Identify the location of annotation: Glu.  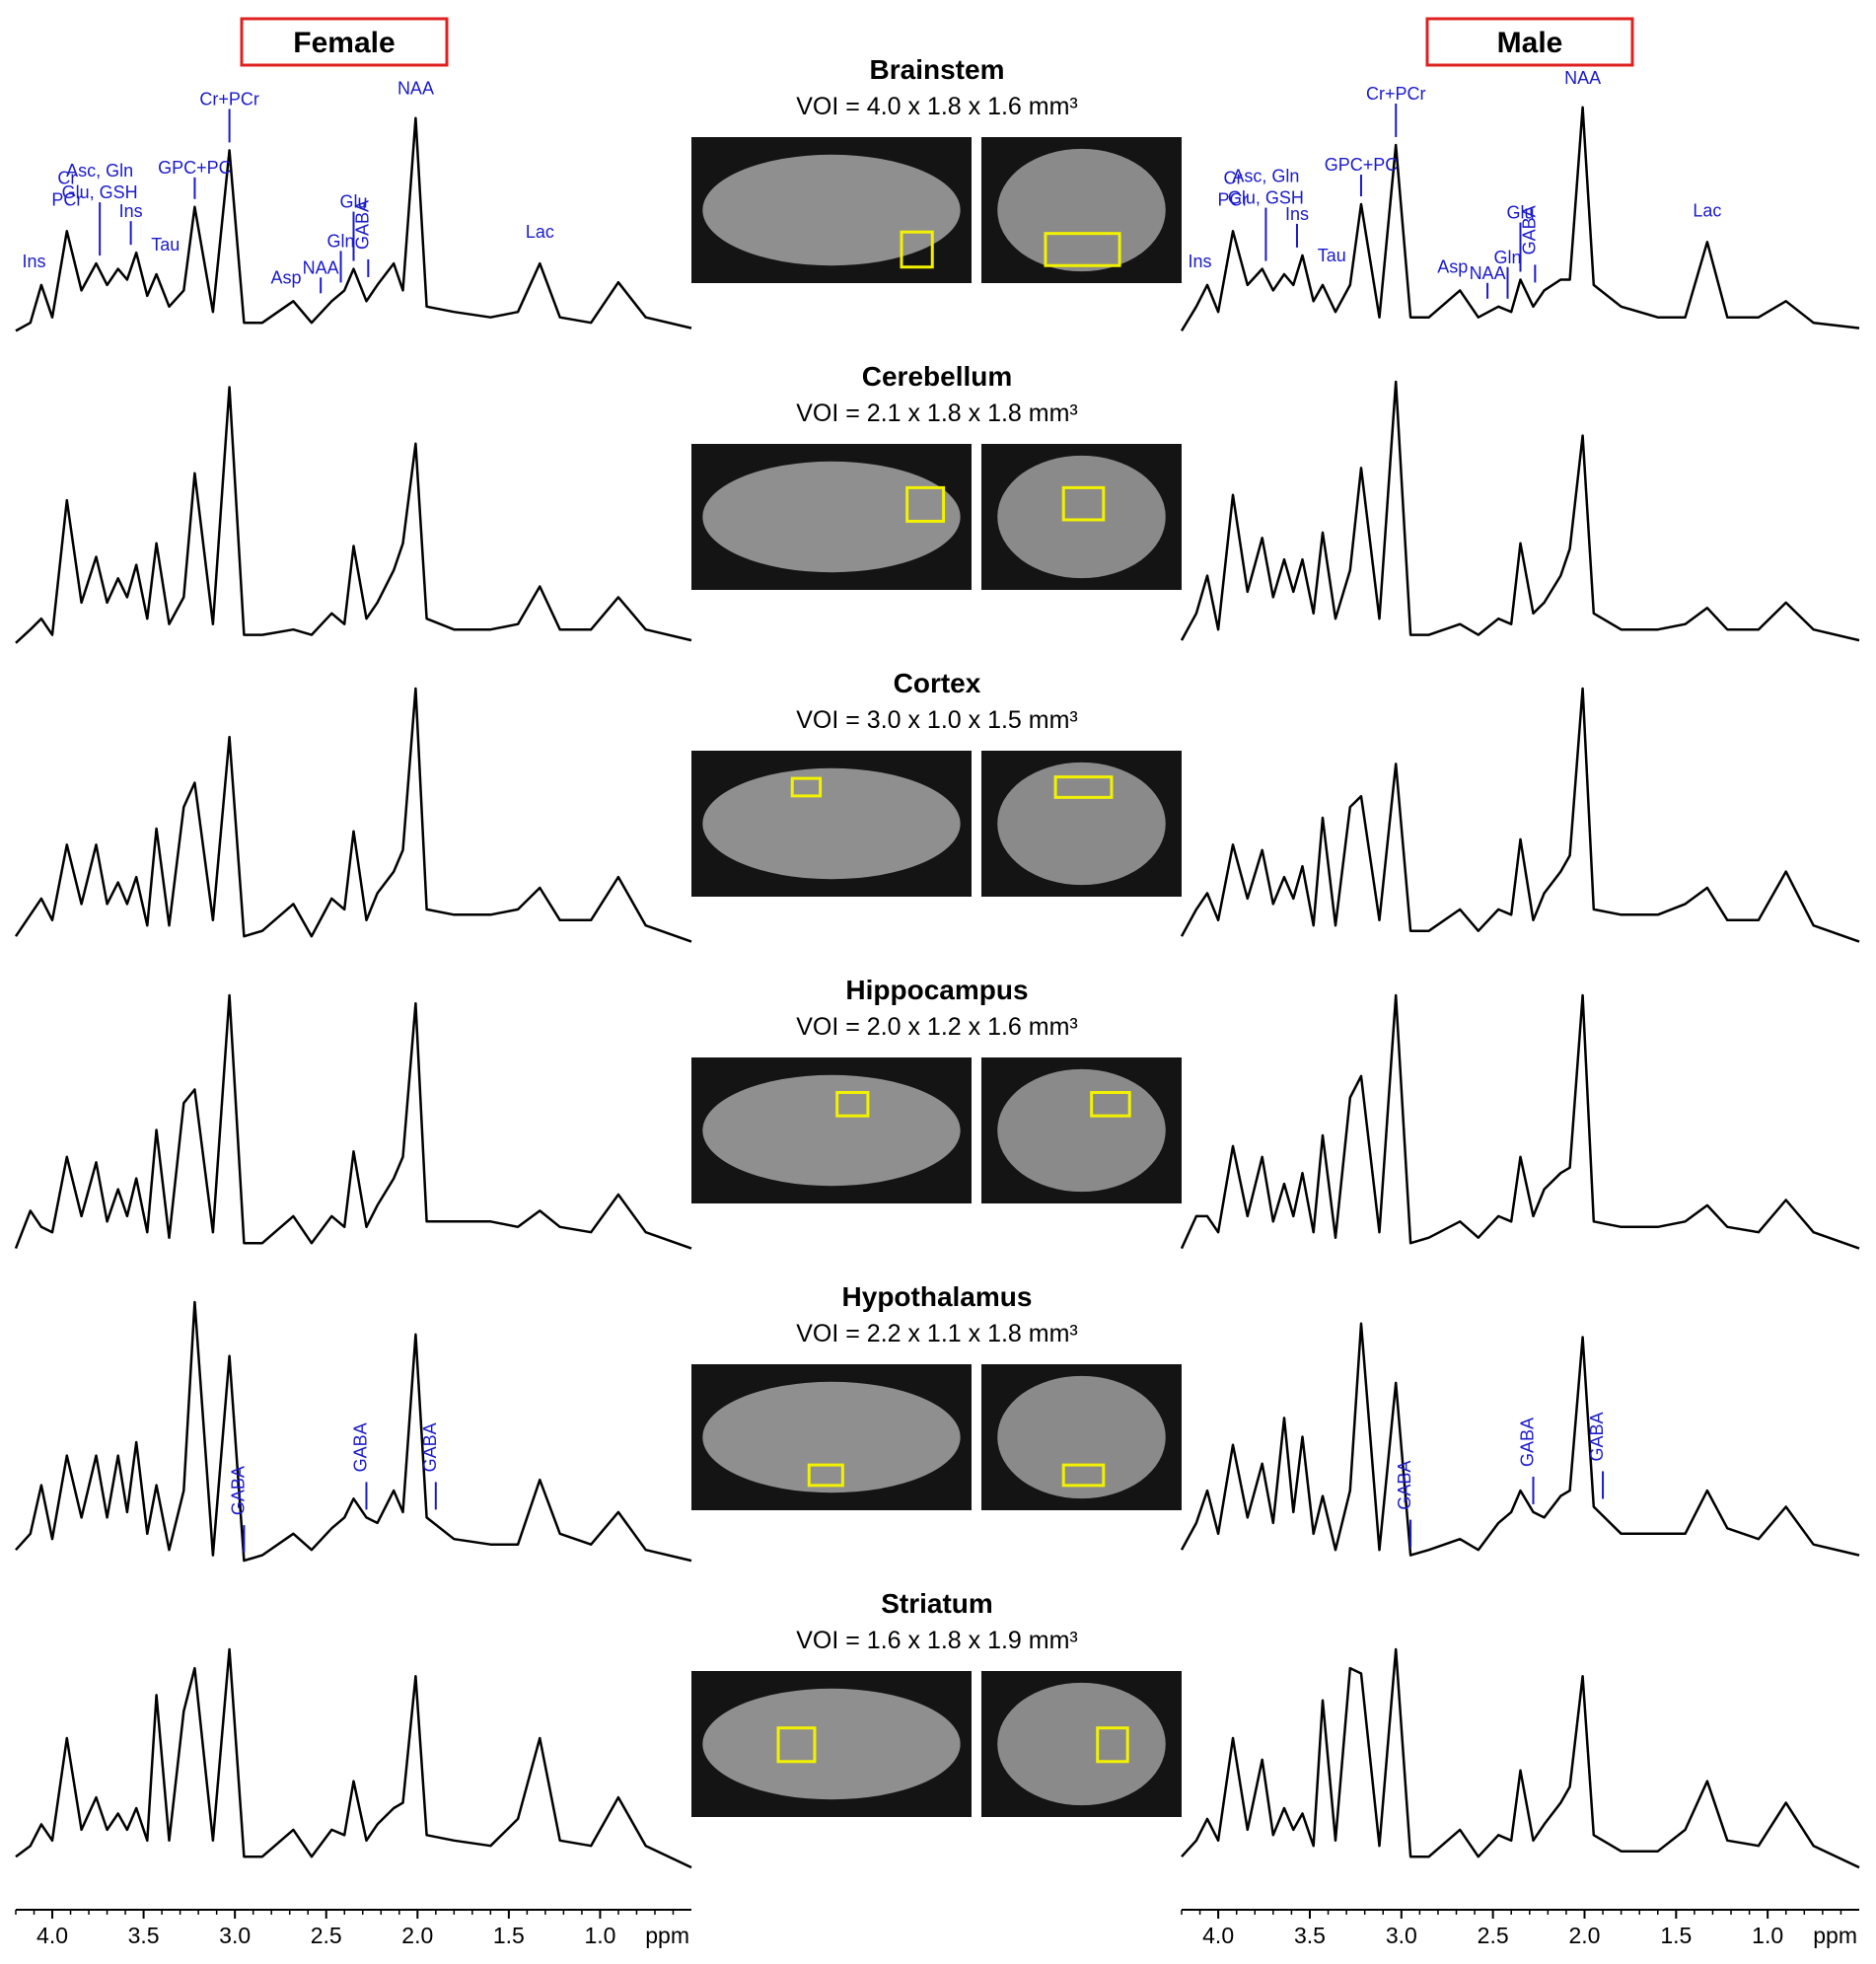
(353, 202).